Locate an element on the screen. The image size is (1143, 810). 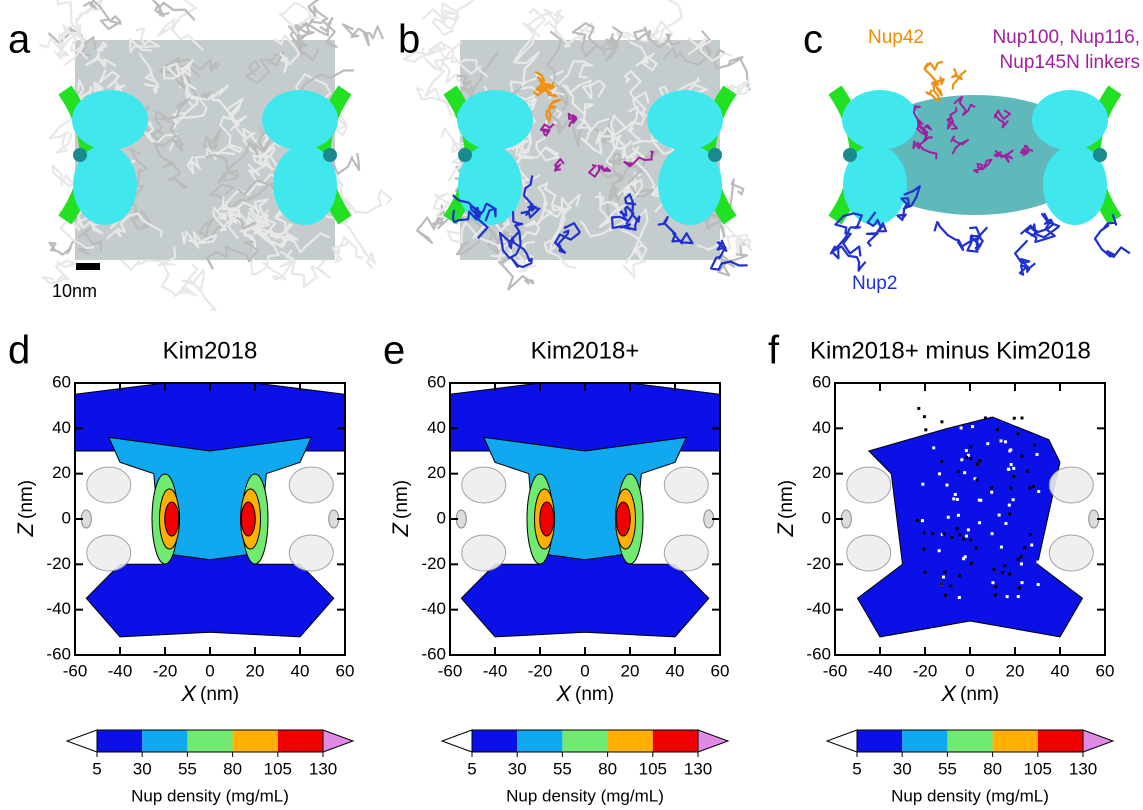
x-tick-label: 20 is located at coordinates (630, 670).